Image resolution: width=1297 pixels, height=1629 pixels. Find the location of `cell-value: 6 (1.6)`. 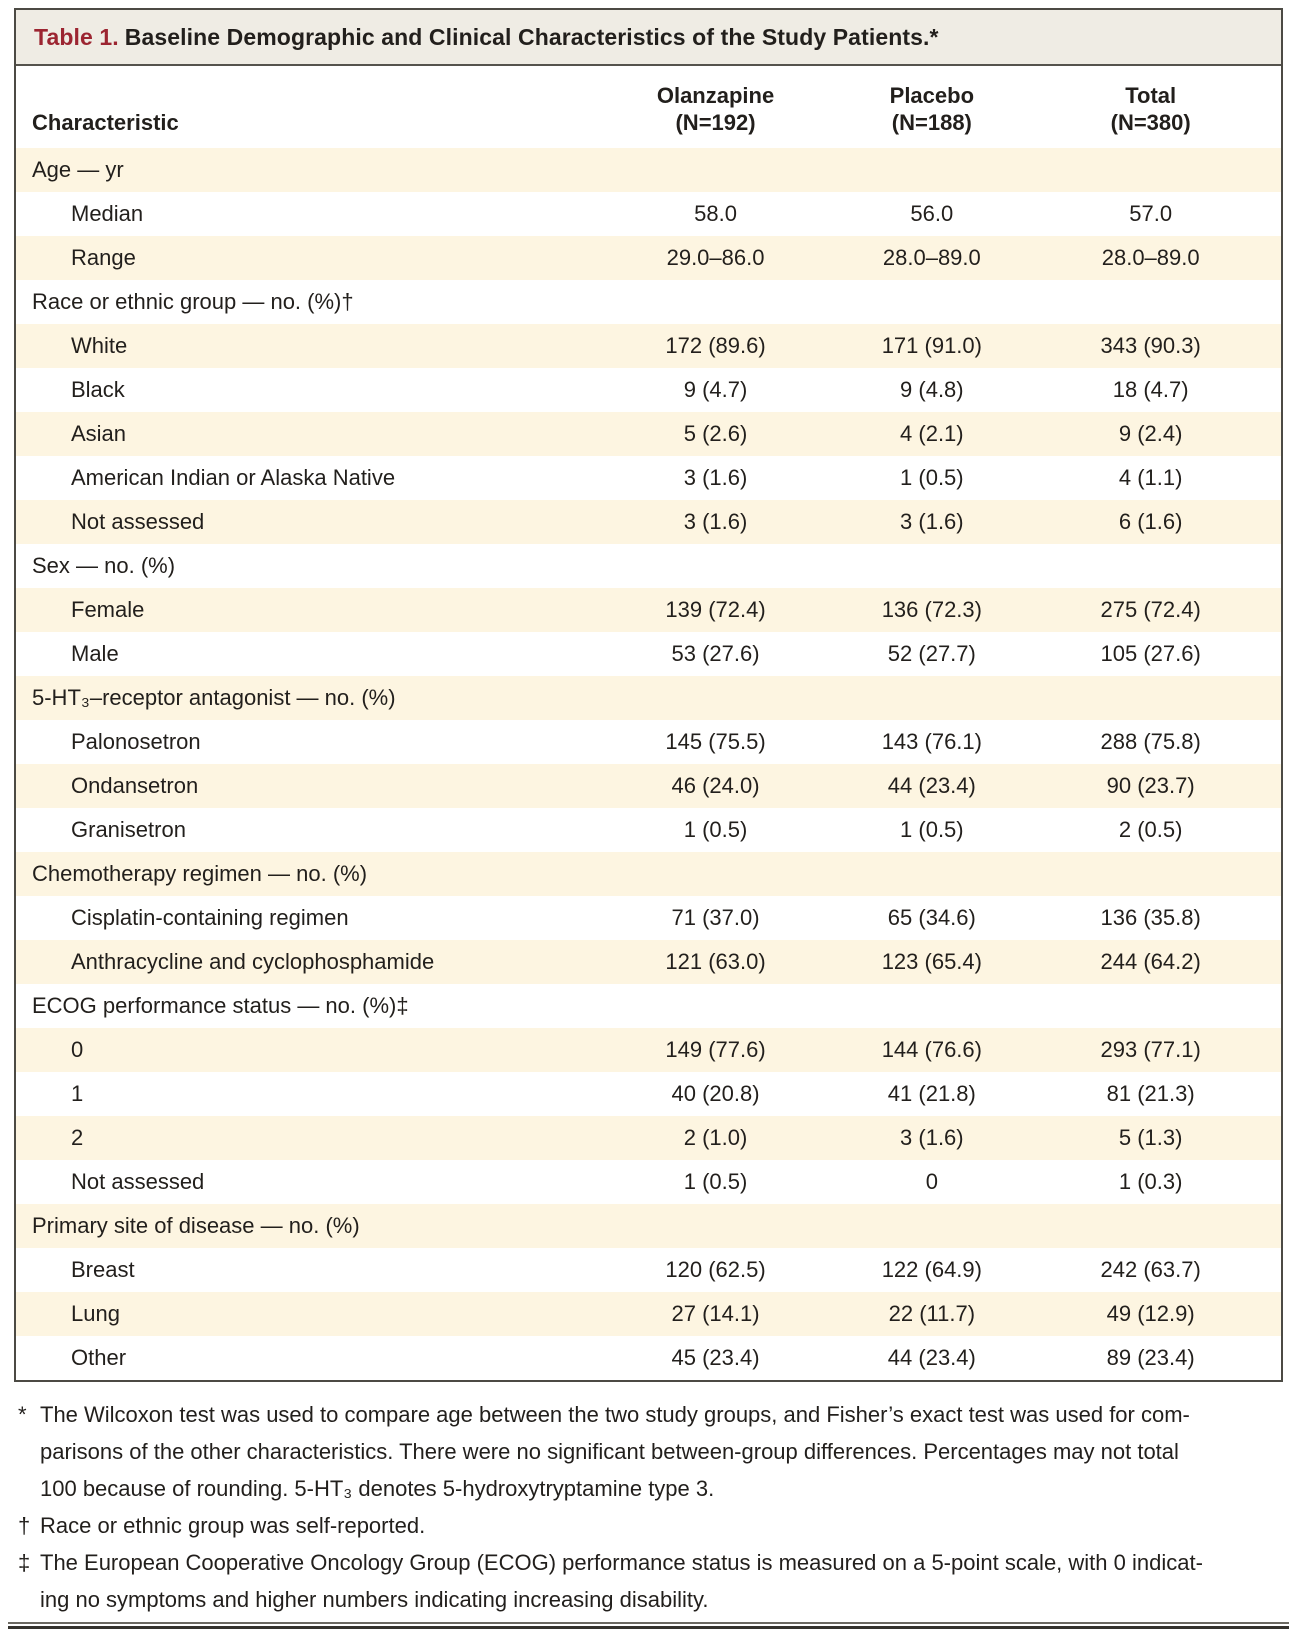

cell-value: 6 (1.6) is located at coordinates (1150, 521).